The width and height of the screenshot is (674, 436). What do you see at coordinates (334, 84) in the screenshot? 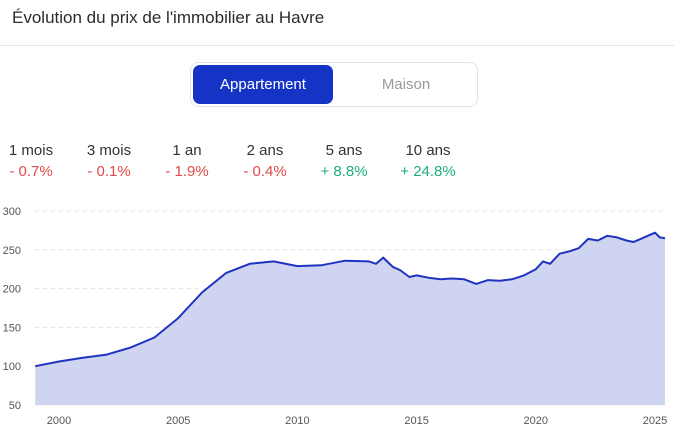
I see `property-type-toggle: Appartement Maison` at bounding box center [334, 84].